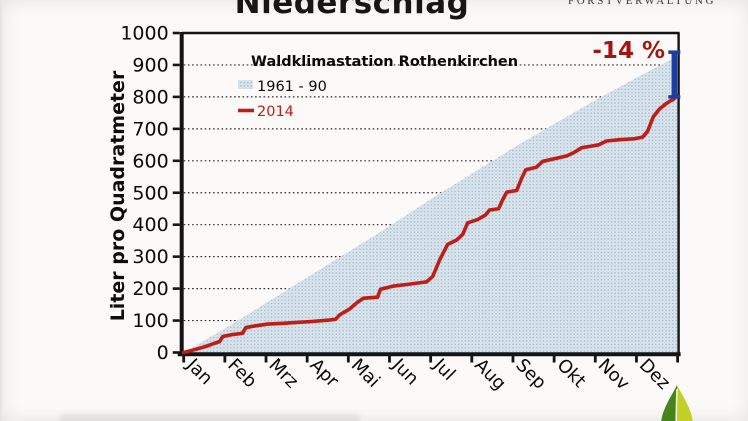 This screenshot has width=748, height=421. I want to click on svg-text: 700, so click(150, 129).